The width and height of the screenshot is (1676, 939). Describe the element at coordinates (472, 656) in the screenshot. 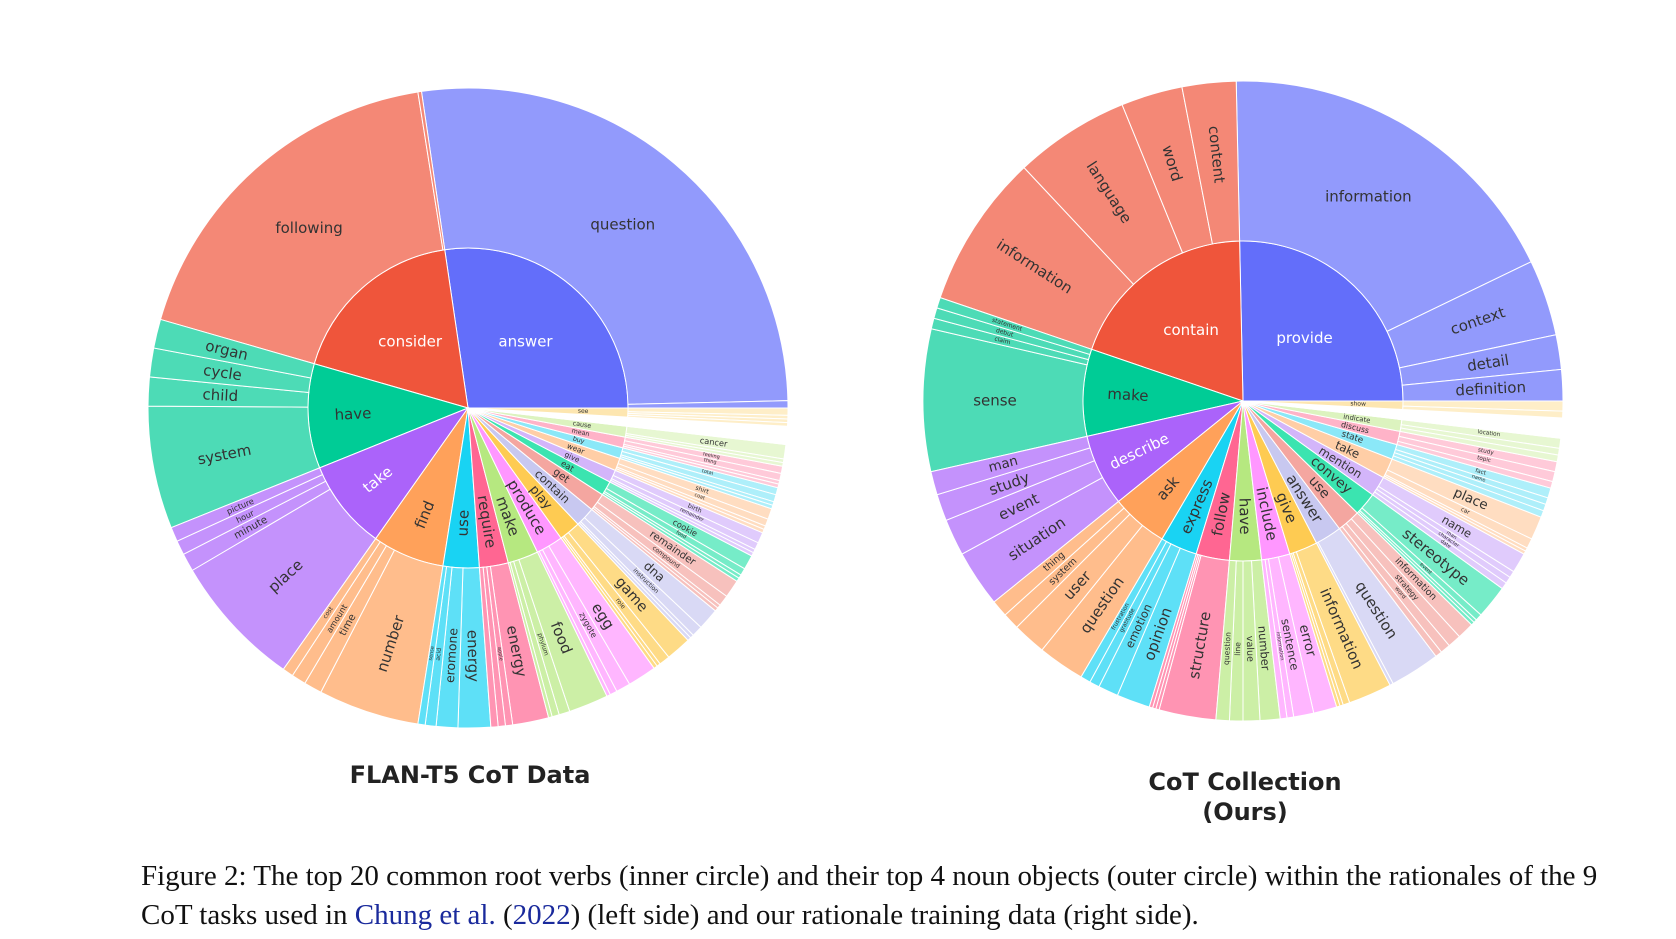

I see `noun-label: energy` at that location.